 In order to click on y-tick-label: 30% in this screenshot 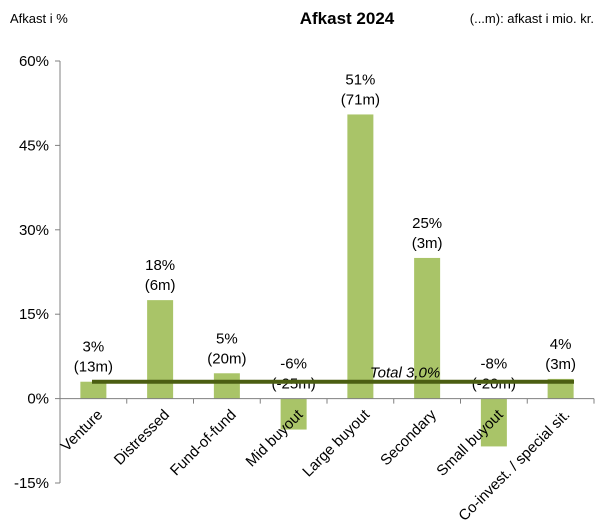, I will do `click(34, 230)`.